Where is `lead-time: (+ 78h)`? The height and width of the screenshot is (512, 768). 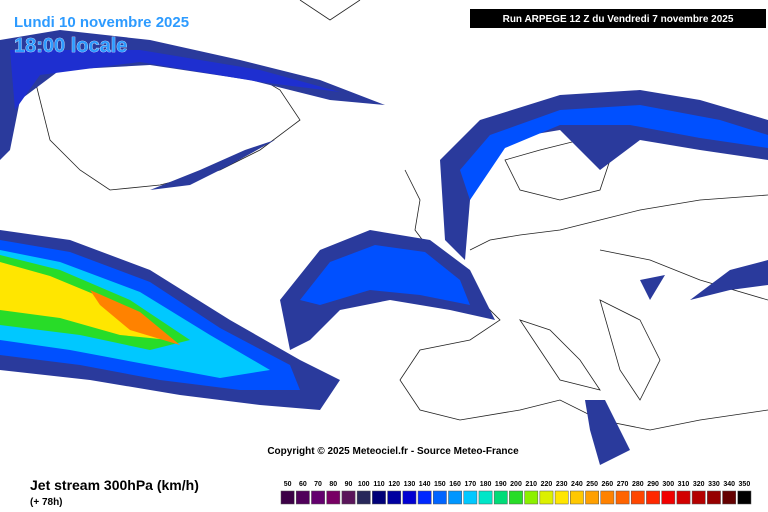 lead-time: (+ 78h) is located at coordinates (46, 502).